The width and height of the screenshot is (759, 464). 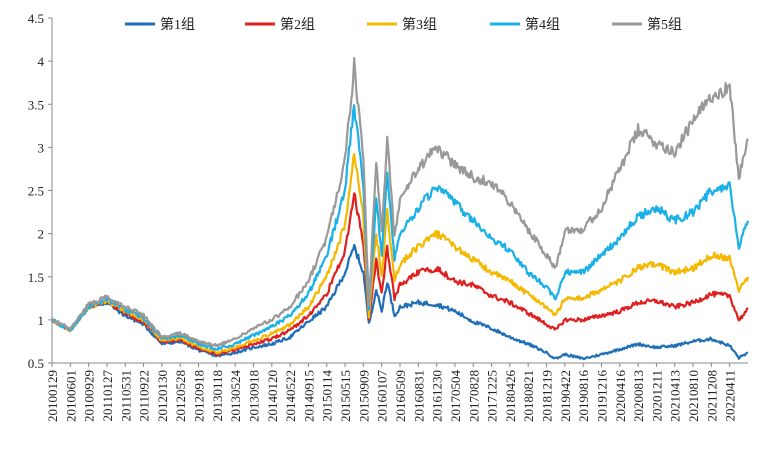 I want to click on x-tick-label: 20100601, so click(x=70, y=396).